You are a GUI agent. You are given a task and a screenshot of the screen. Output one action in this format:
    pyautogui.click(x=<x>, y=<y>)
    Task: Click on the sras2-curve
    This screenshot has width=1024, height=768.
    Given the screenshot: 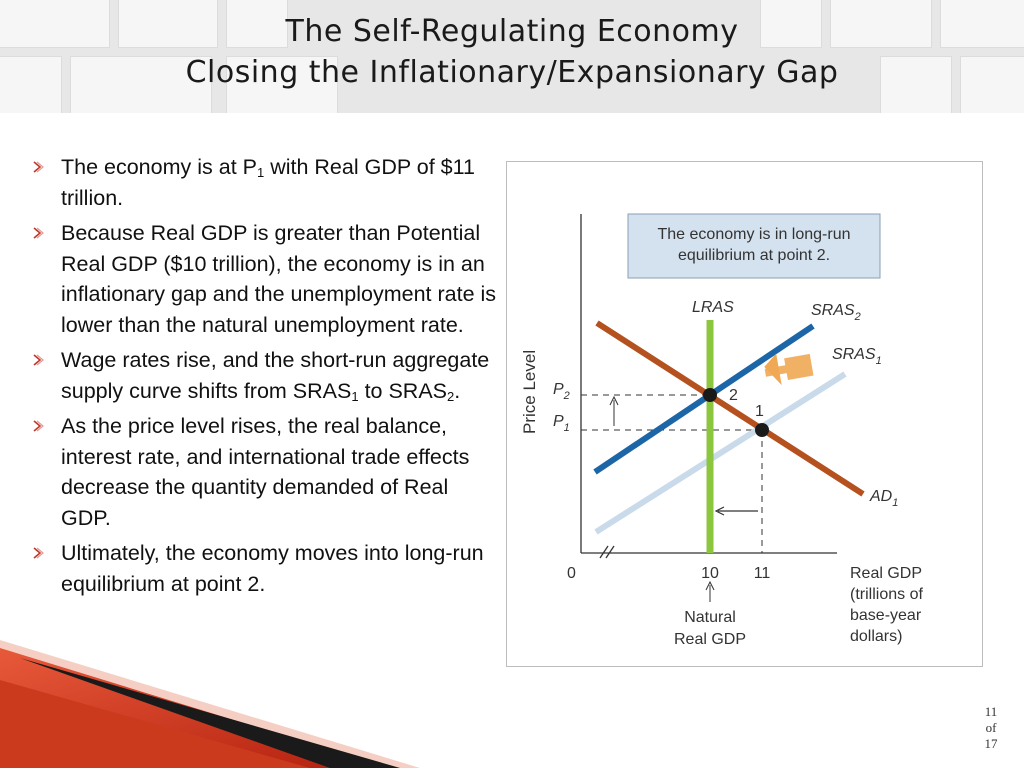 What is the action you would take?
    pyautogui.click(x=704, y=399)
    